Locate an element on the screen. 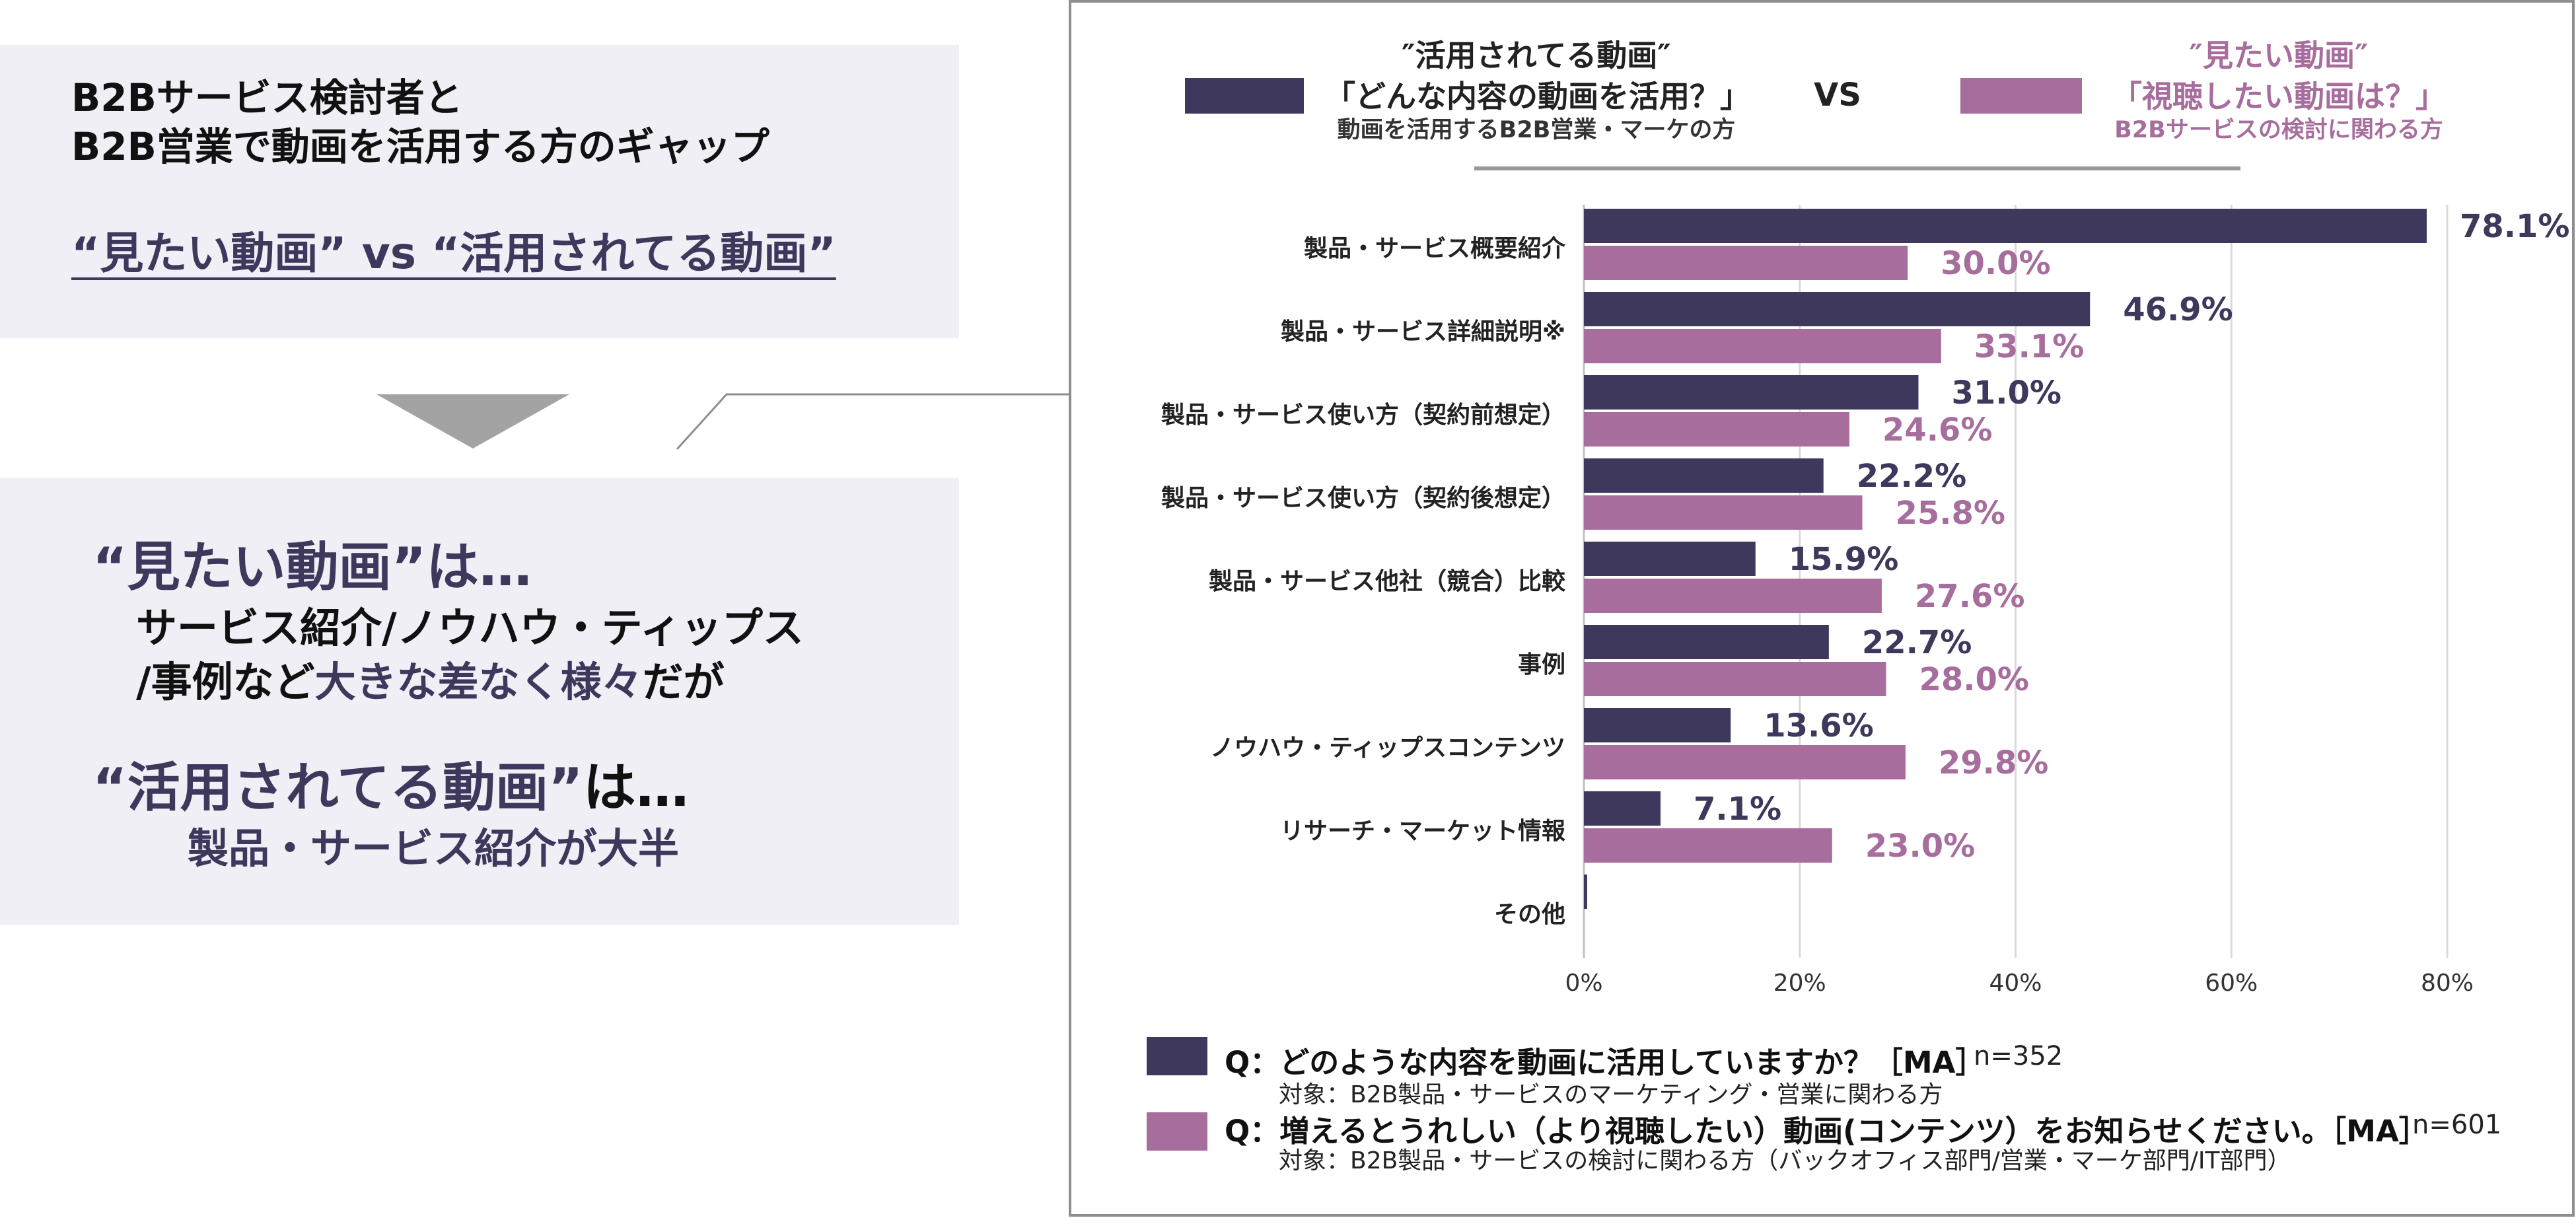  x-tick-label: 20% is located at coordinates (1800, 983).